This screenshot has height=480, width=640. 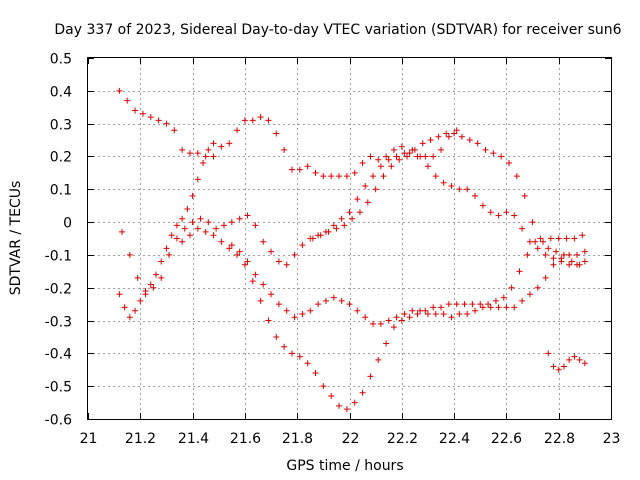 I want to click on x-tick-labels: 21 21.2 21.4 21.6 21.8 22 22.2 22.4 22.6 22.8 23, so click(x=350, y=439).